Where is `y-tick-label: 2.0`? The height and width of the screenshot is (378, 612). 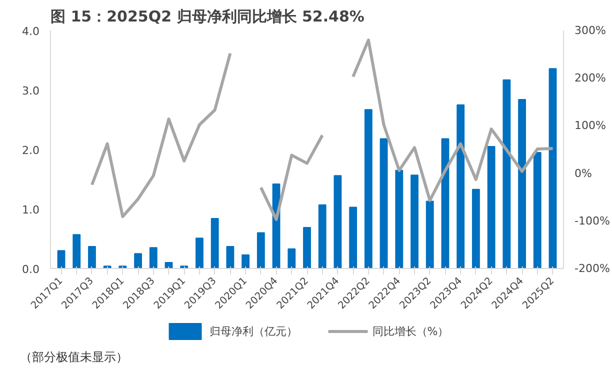 y-tick-label: 2.0 is located at coordinates (31, 150).